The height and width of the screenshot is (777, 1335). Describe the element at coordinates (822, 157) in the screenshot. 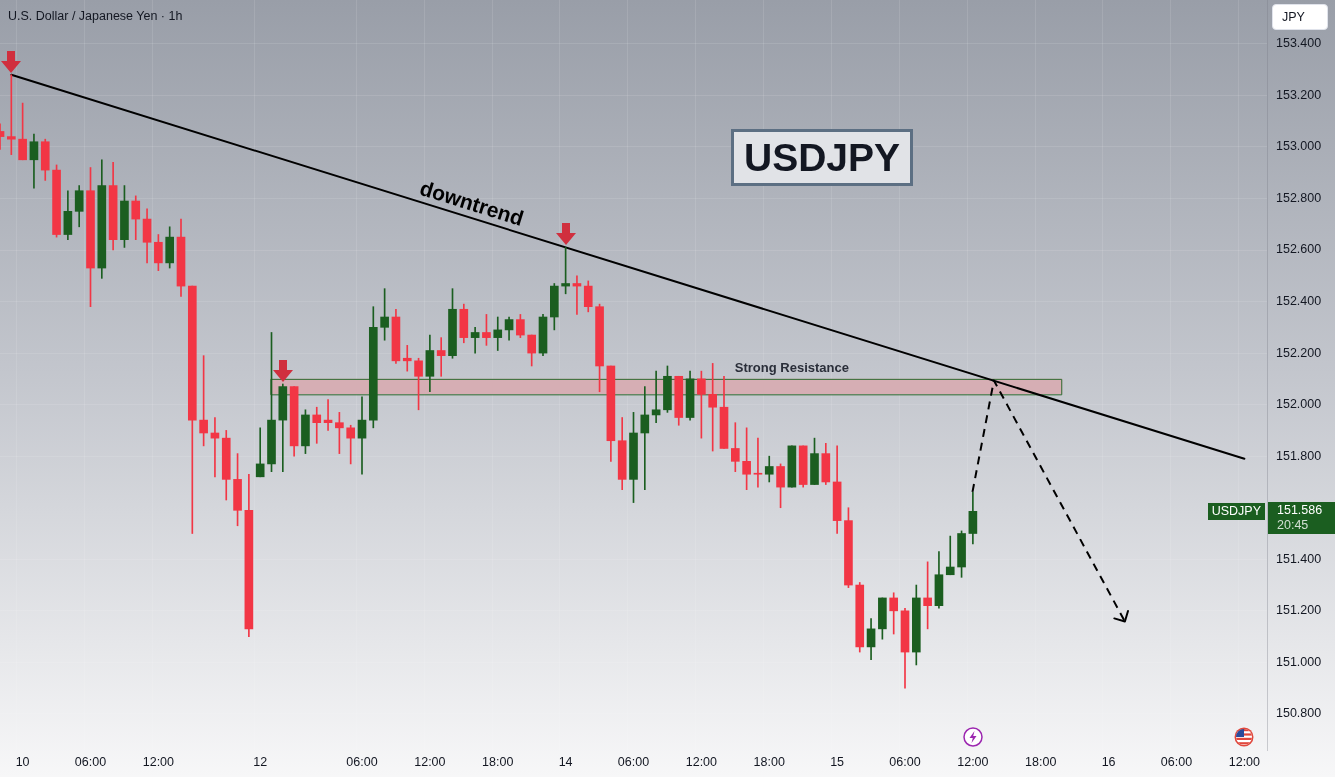

I see `annotation: USDJPY` at that location.